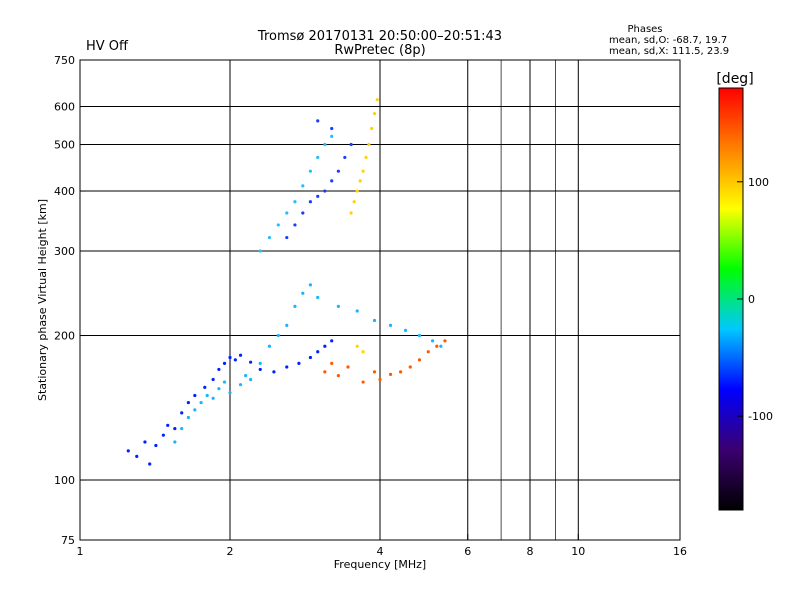  What do you see at coordinates (379, 50) in the screenshot?
I see `chart-subtitle: RwPretec (8p)` at bounding box center [379, 50].